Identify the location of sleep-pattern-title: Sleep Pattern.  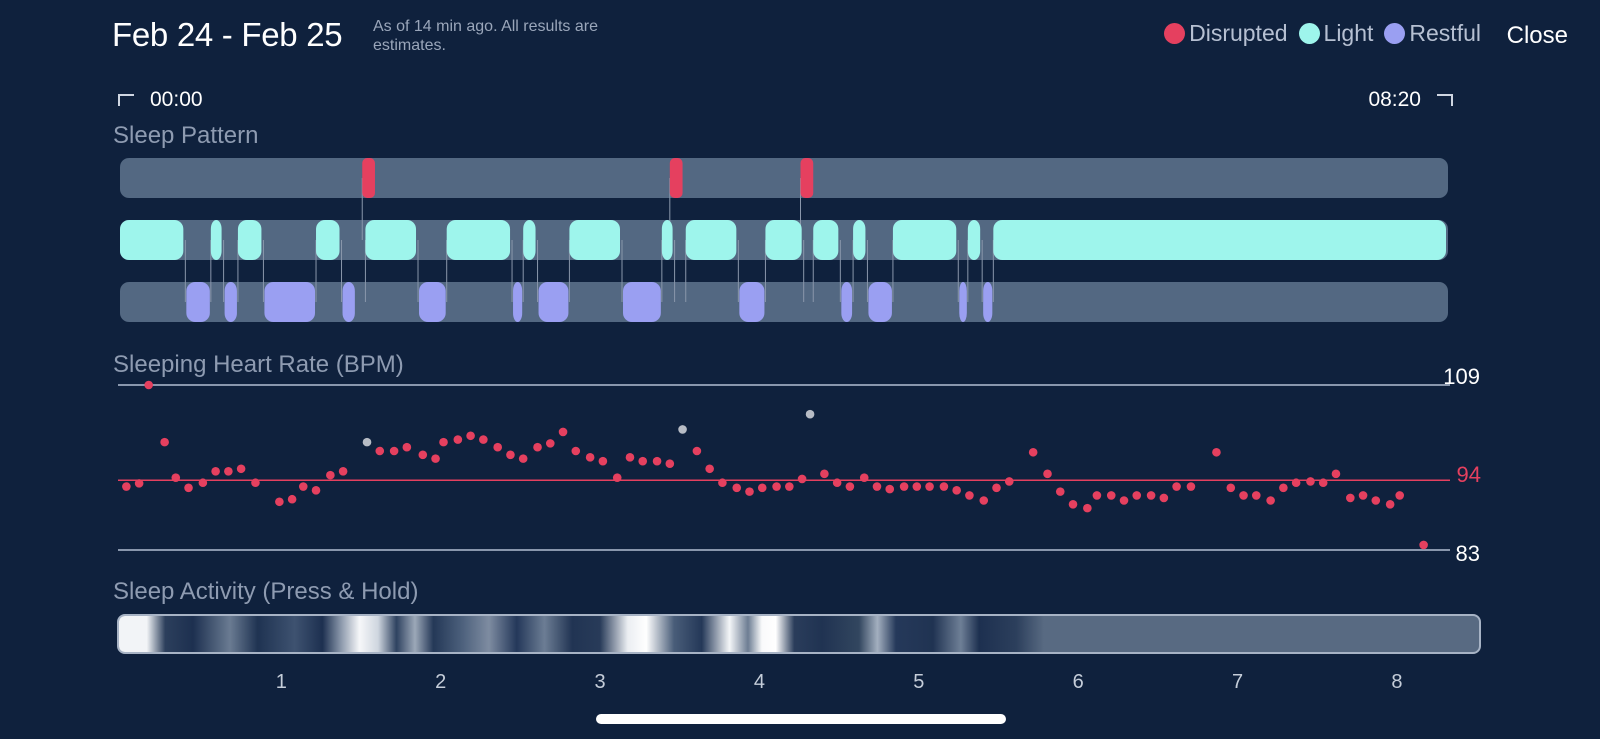
(186, 135).